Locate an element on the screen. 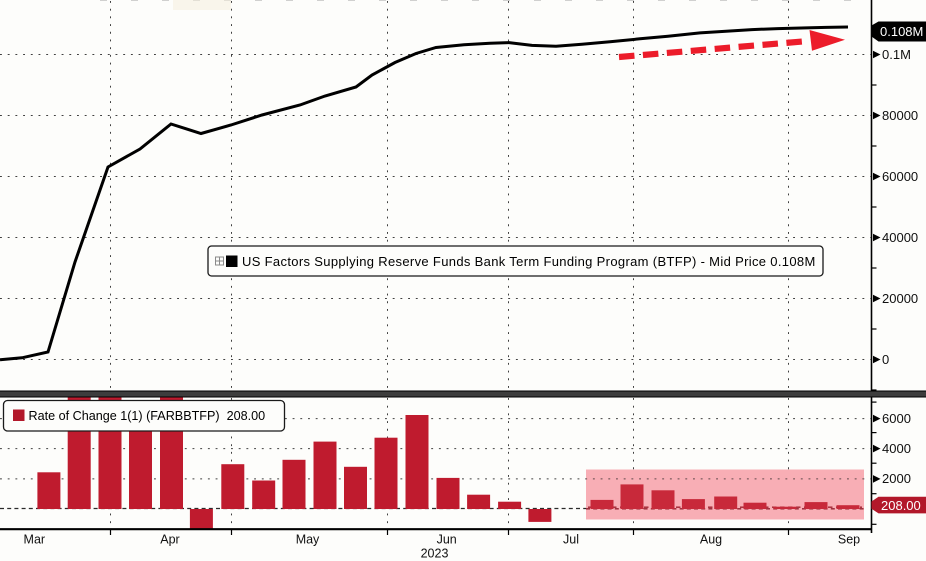 The width and height of the screenshot is (926, 561). svg-text: 0.1M is located at coordinates (896, 54).